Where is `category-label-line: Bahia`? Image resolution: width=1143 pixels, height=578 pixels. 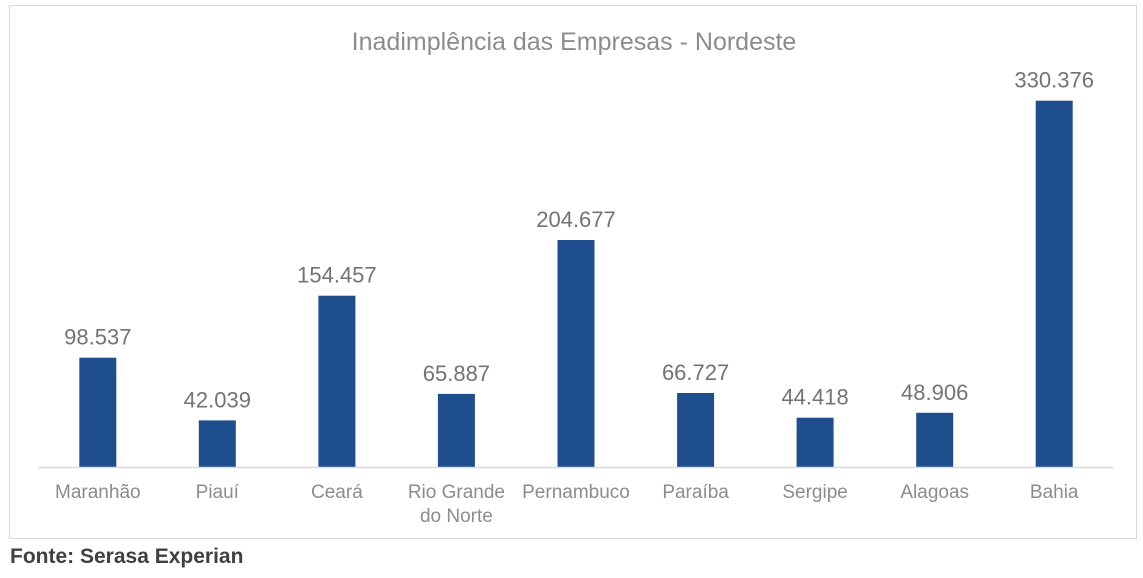
category-label-line: Bahia is located at coordinates (1054, 492).